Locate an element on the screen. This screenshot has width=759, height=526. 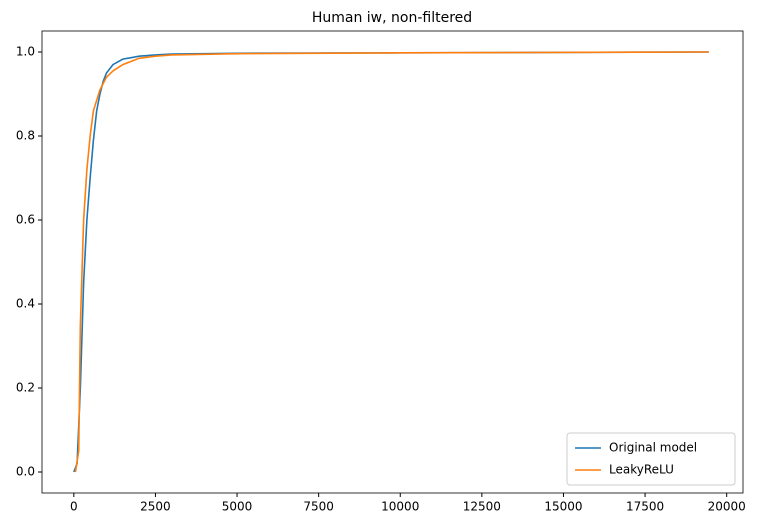
y-tick-label: 1.0 is located at coordinates (25, 52).